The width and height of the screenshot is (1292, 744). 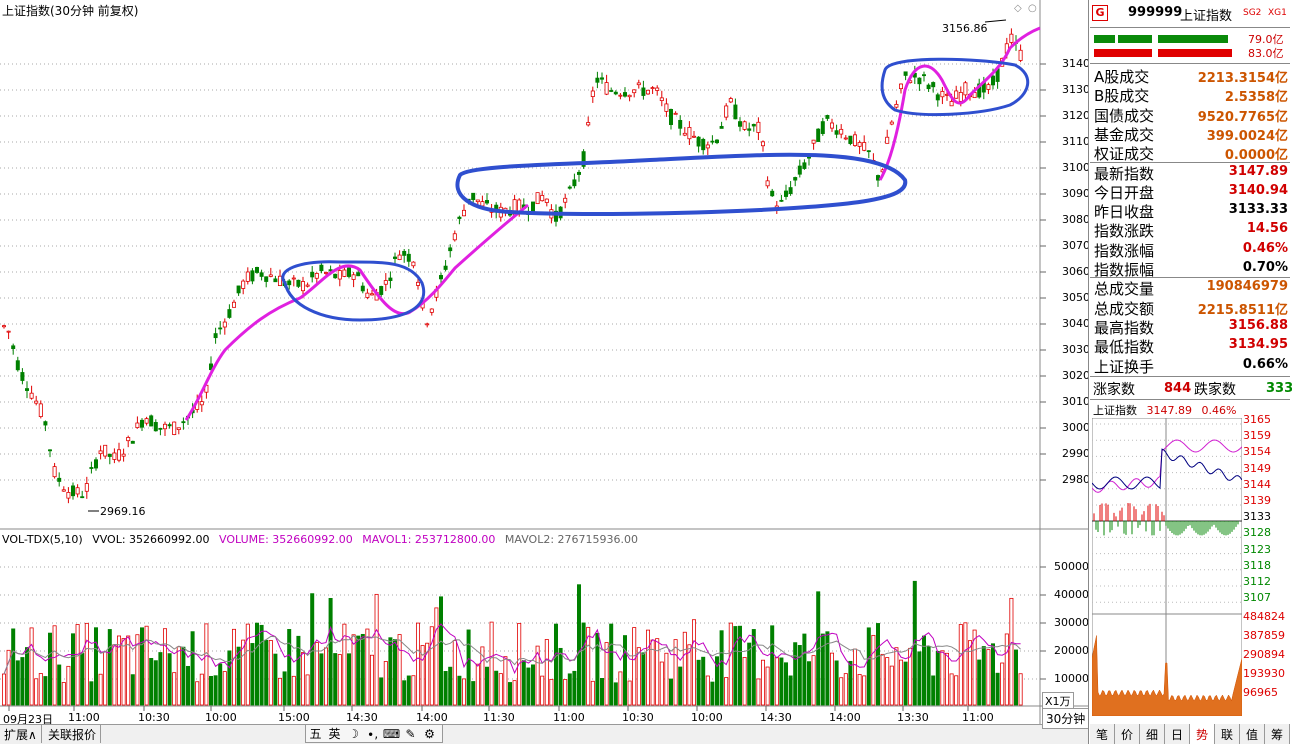 What do you see at coordinates (410, 733) in the screenshot?
I see `ime-pen-icon: ✎` at bounding box center [410, 733].